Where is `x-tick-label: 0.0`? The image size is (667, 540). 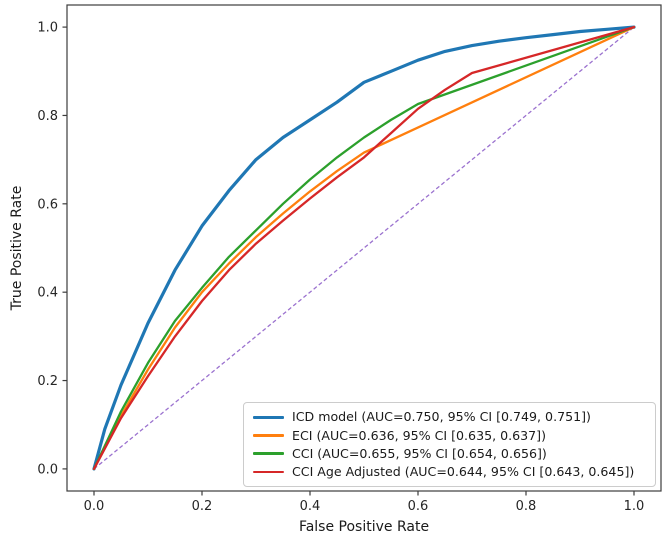
x-tick-label: 0.0 is located at coordinates (94, 506).